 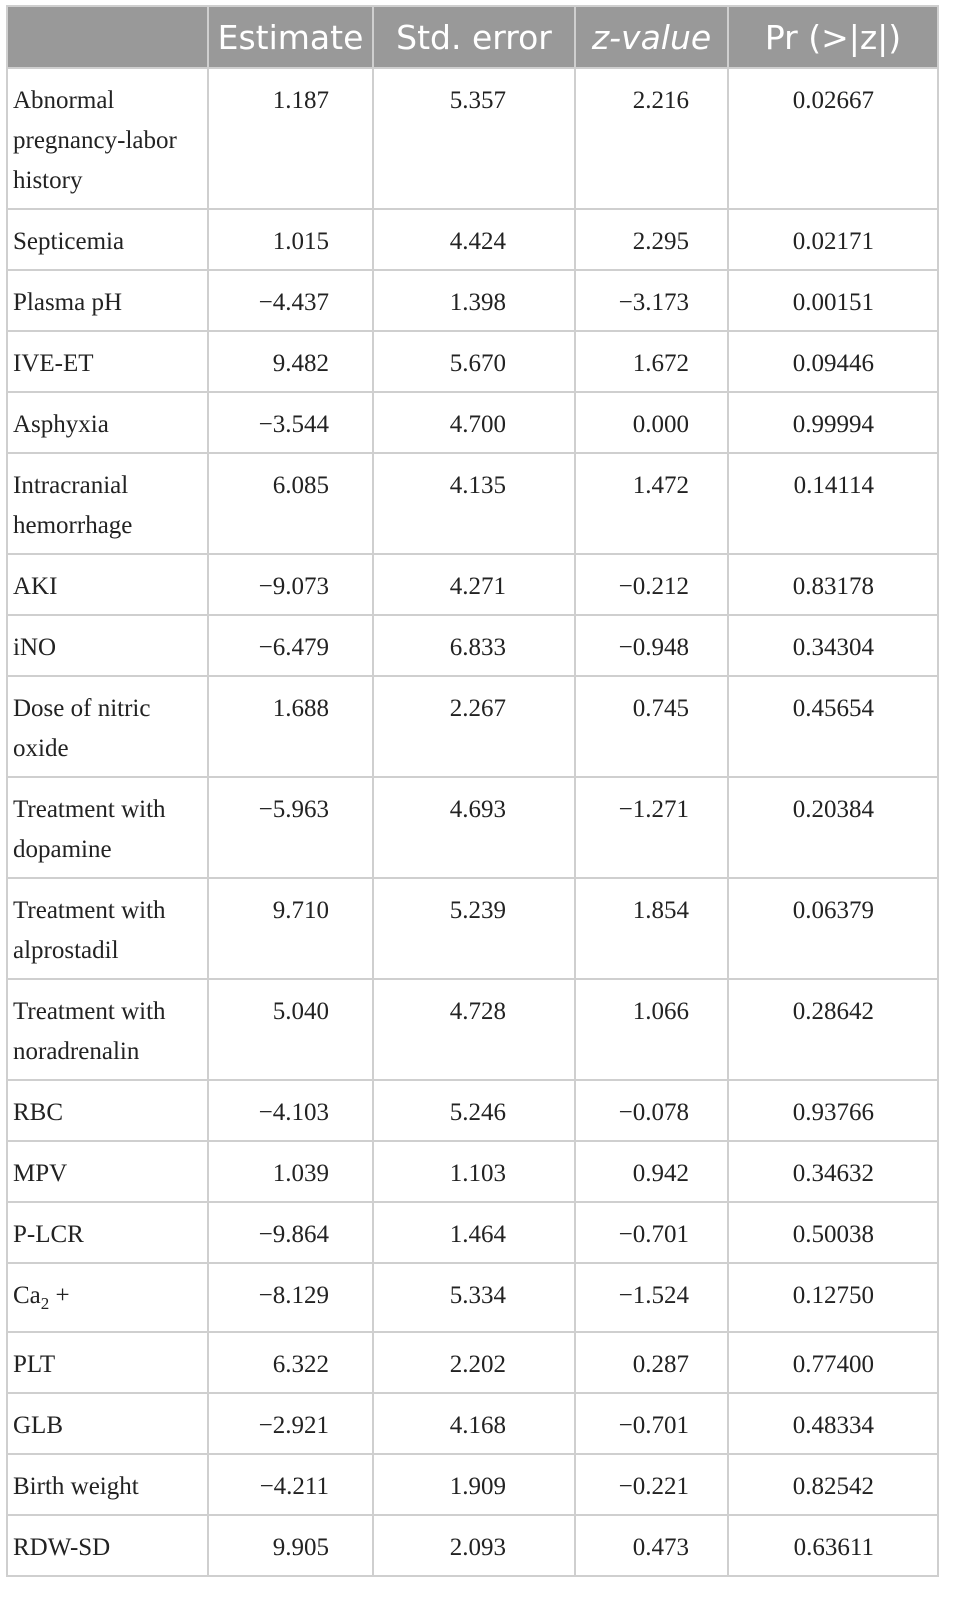 What do you see at coordinates (474, 1297) in the screenshot?
I see `std-error-cell: 5.334` at bounding box center [474, 1297].